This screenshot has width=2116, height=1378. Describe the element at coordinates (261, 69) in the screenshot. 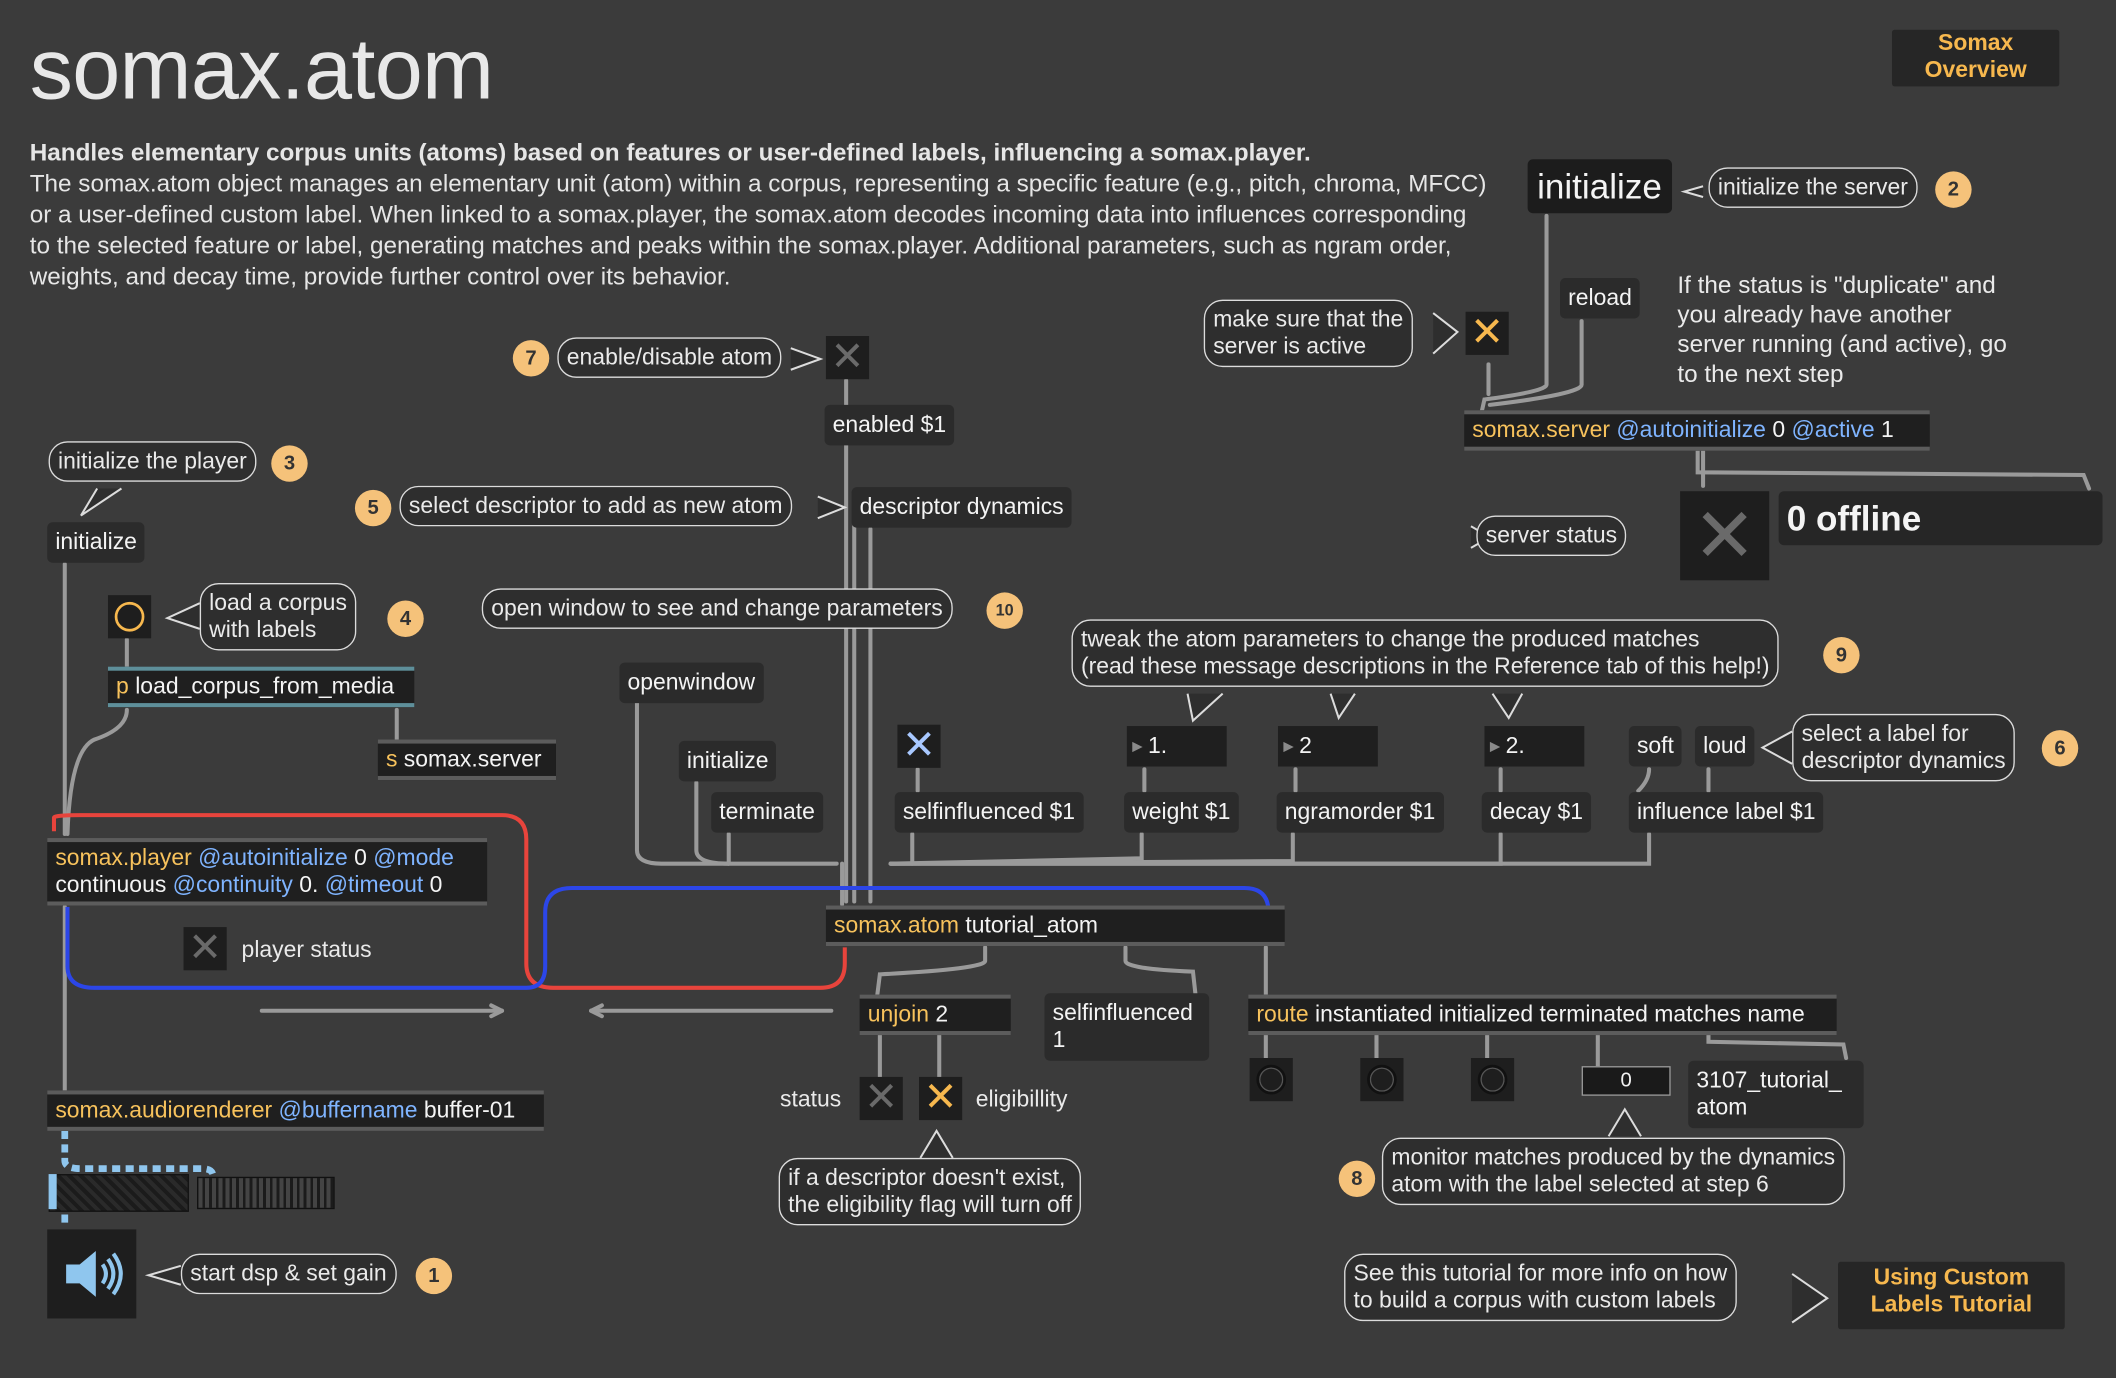

I see `page-title: somax.atom` at that location.